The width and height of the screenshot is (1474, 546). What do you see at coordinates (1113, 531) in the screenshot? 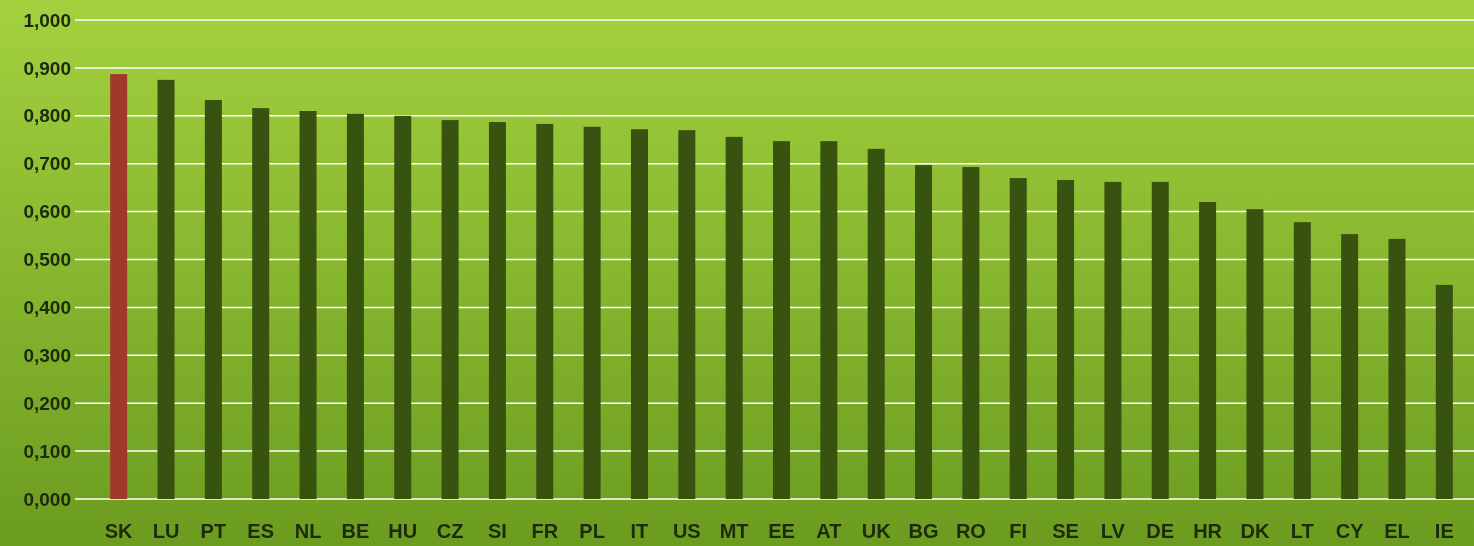
I see `x-tick-label: LV` at bounding box center [1113, 531].